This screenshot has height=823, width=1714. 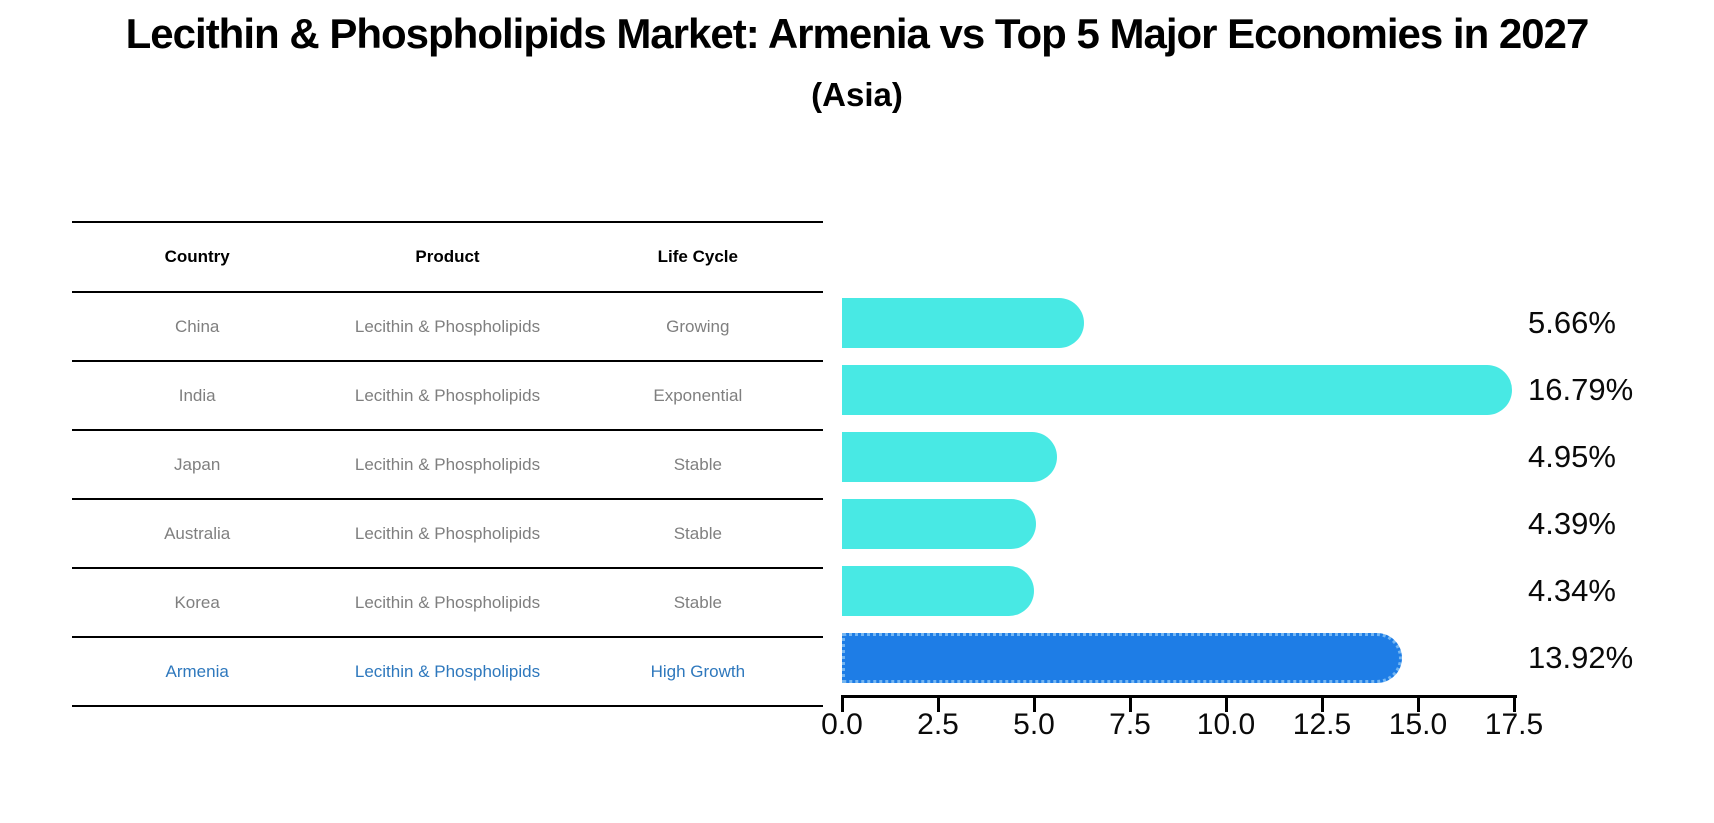 I want to click on table-row-australia: Australia Lecithin & Phospholipids Stable, so click(x=447, y=534).